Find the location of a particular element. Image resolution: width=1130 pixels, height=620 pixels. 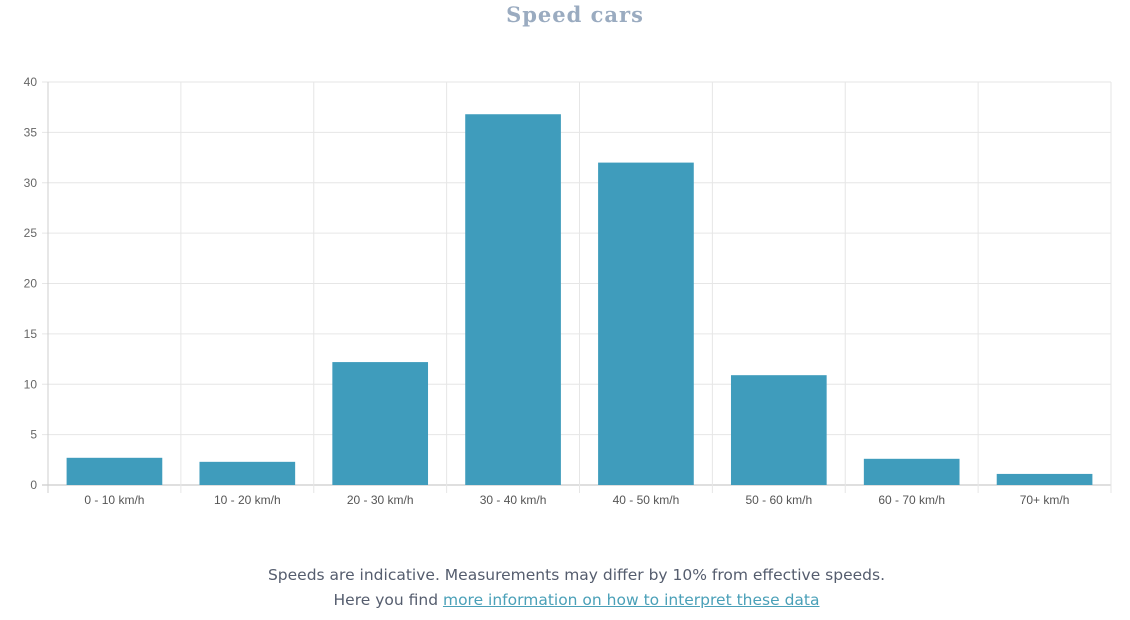

y-tick-label: 30 is located at coordinates (31, 183).